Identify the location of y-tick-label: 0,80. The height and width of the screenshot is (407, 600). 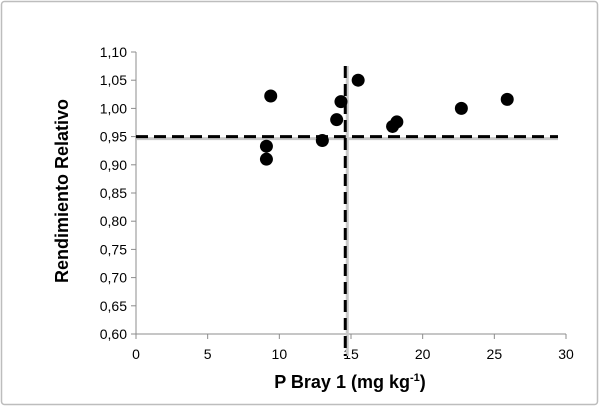
(113, 221).